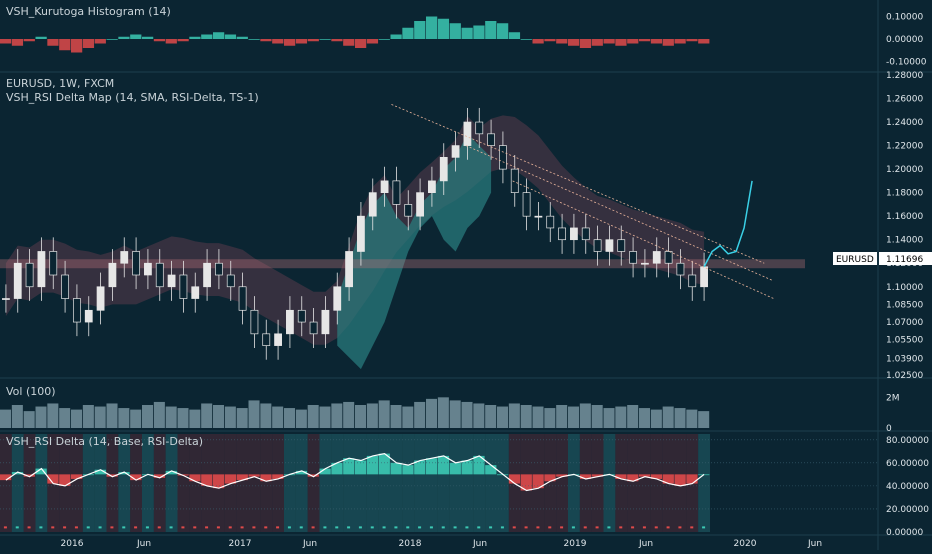 The width and height of the screenshot is (932, 554). Describe the element at coordinates (240, 544) in the screenshot. I see `time-tick-label: 2017` at that location.